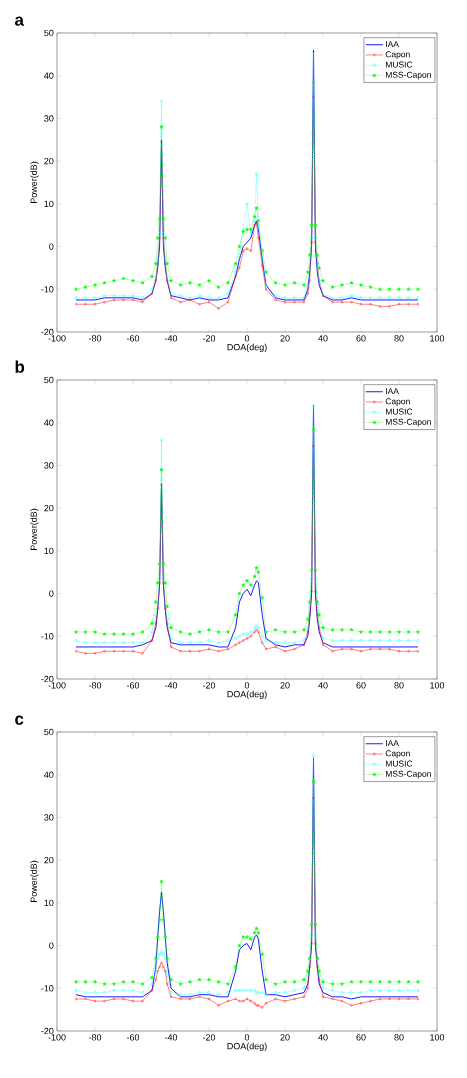 This screenshot has height=1078, width=467. I want to click on legend-label: MSS-Capon, so click(408, 422).